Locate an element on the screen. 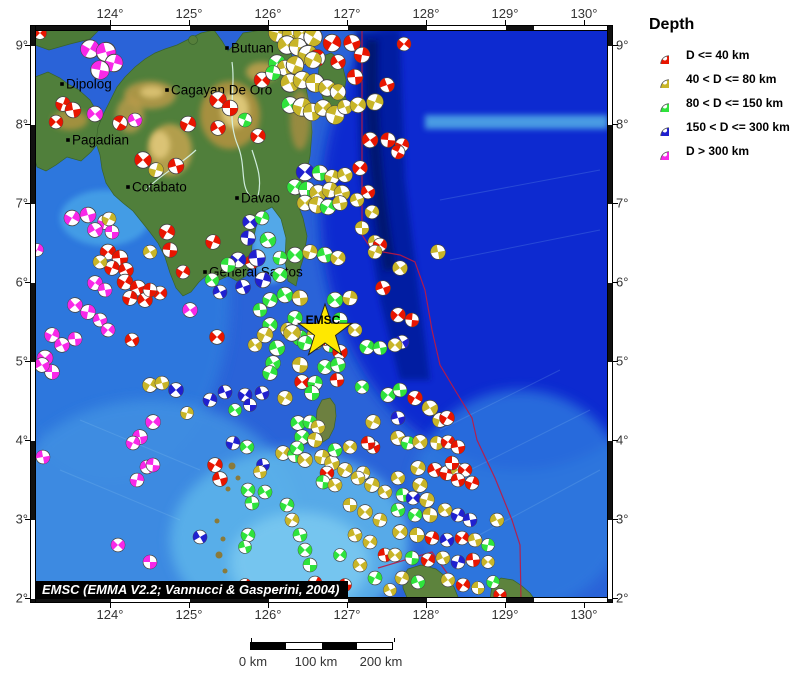  svg-text: Pagadian is located at coordinates (100, 140).